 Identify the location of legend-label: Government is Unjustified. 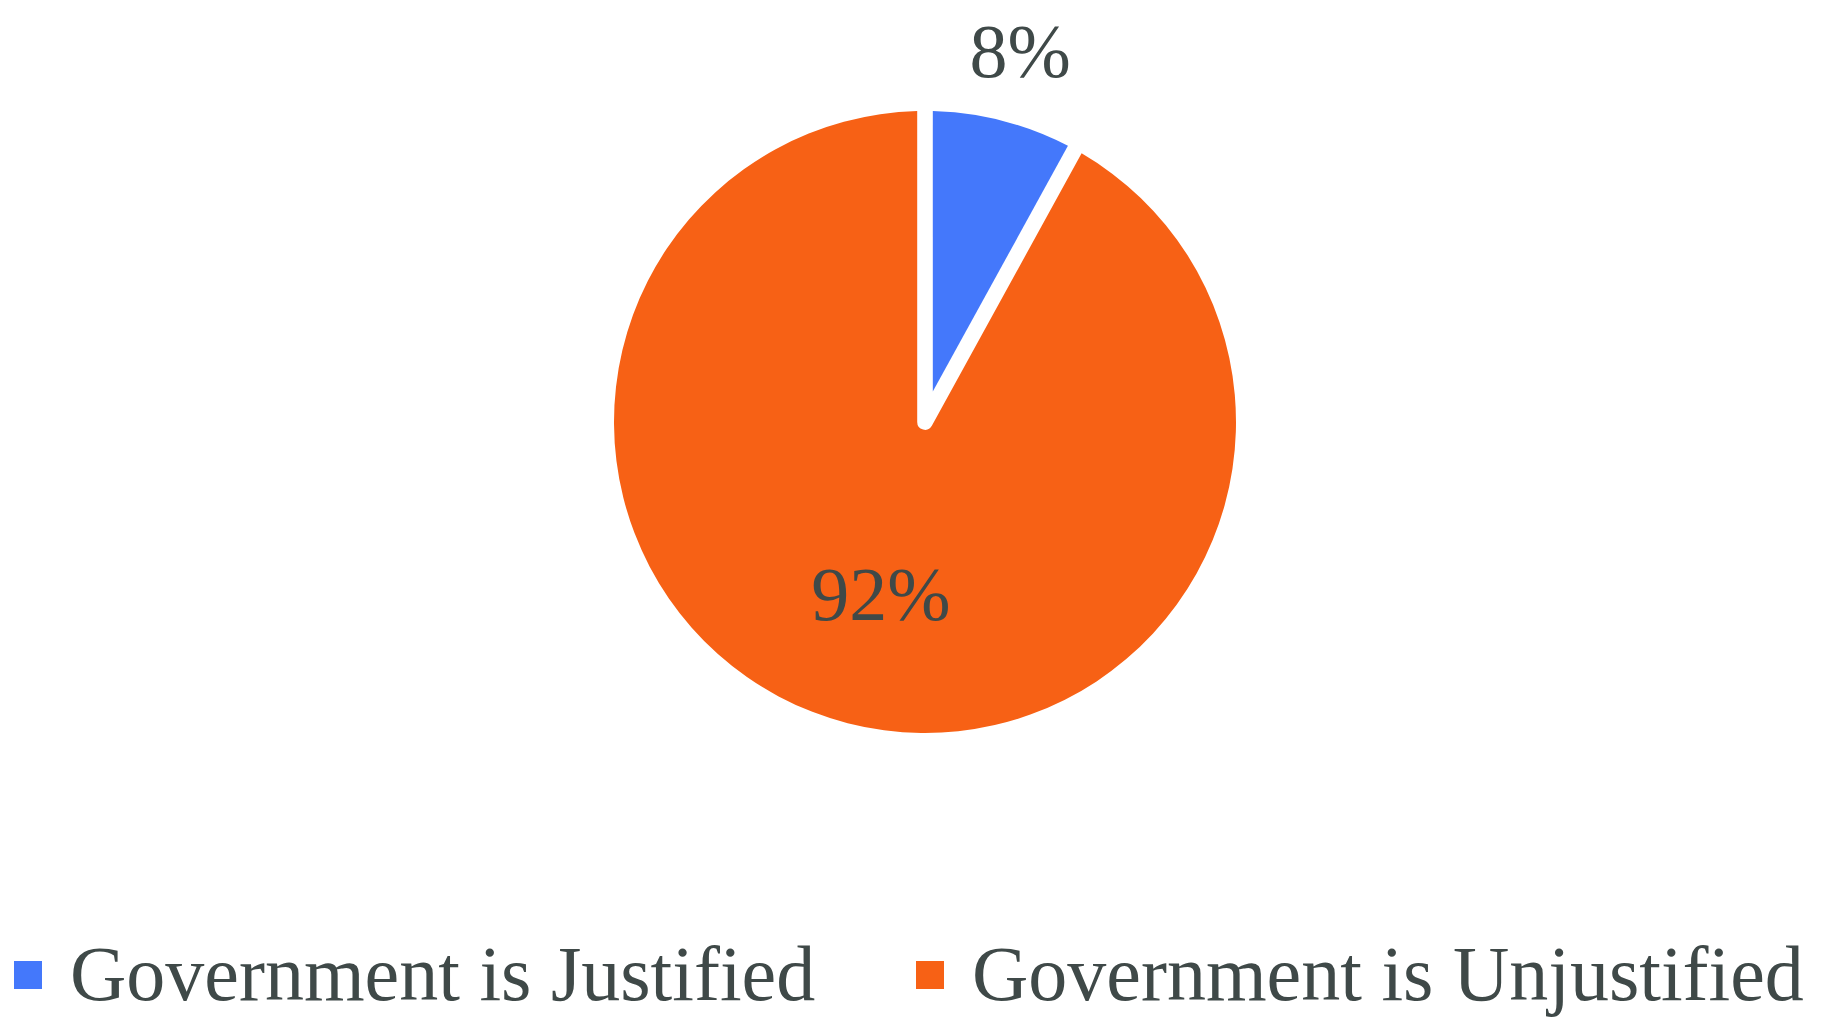
(1388, 973).